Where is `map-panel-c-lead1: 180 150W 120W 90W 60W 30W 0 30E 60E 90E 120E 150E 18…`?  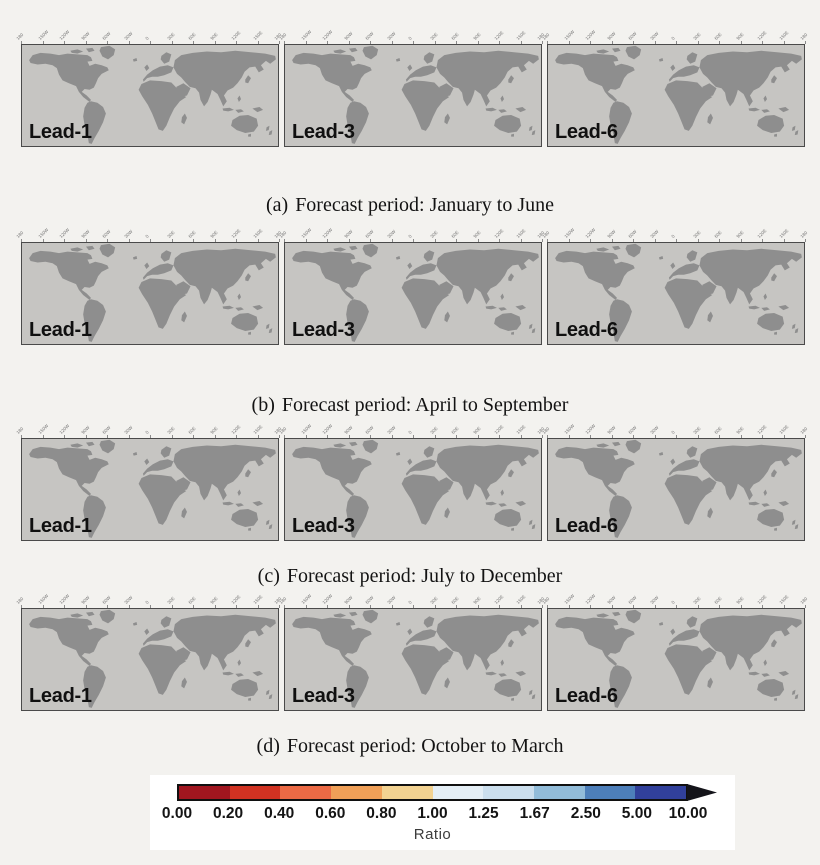
map-panel-c-lead1: 180 150W 120W 90W 60W 30W 0 30E 60E 90E 120E 150E 18… is located at coordinates (148, 482).